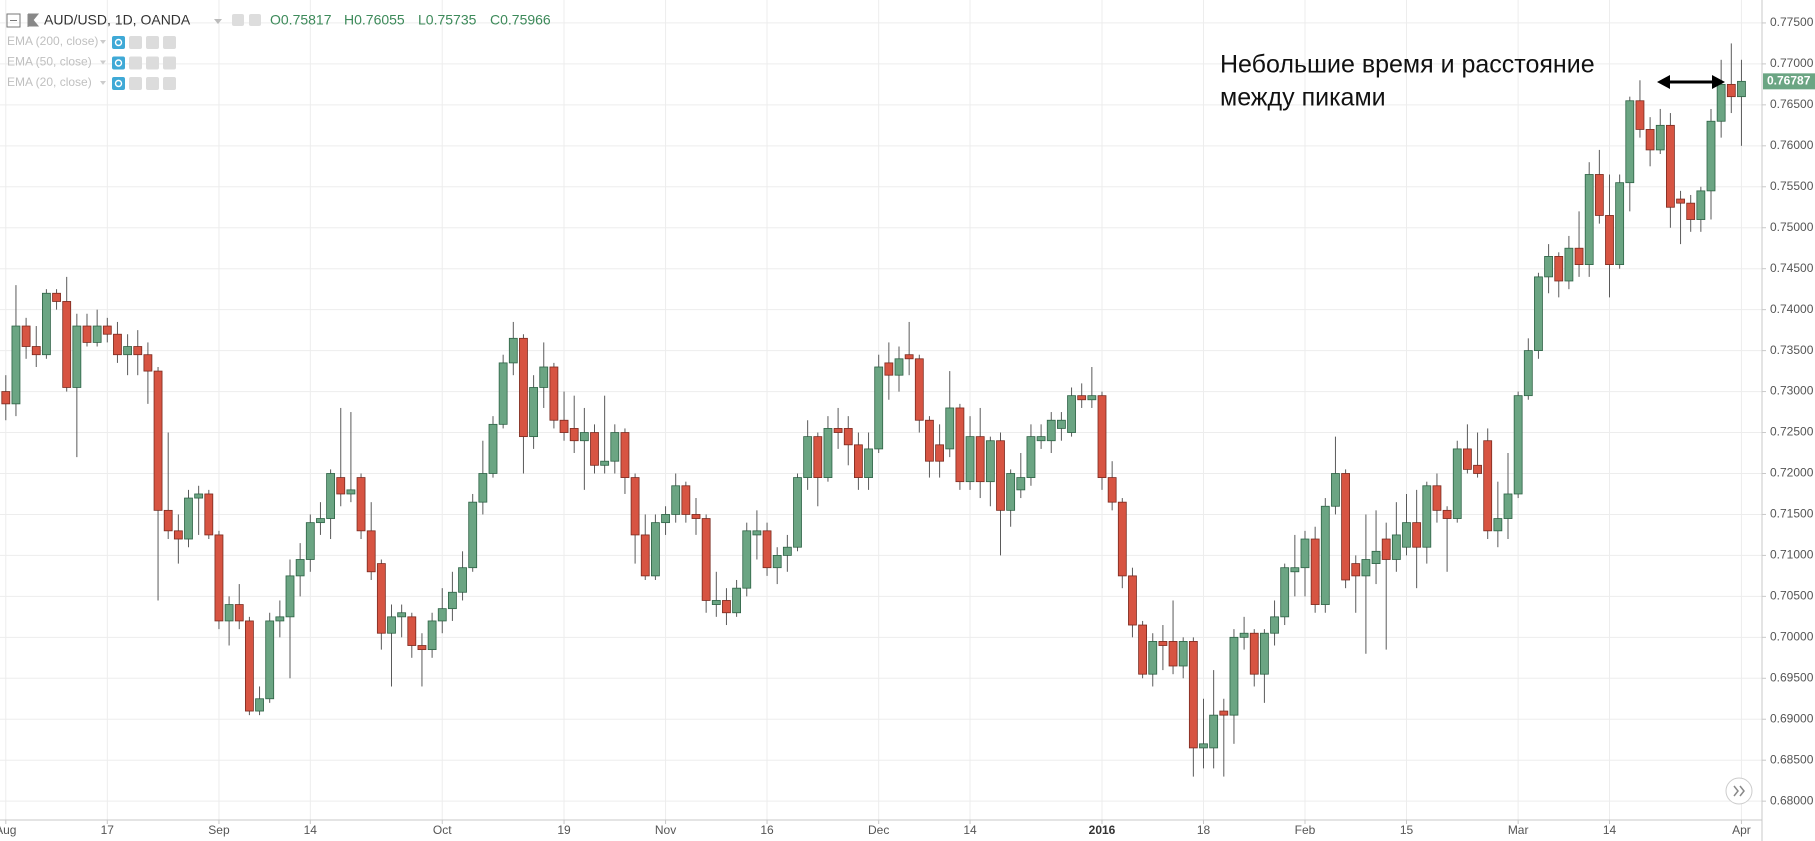 The height and width of the screenshot is (841, 1815). I want to click on high-value: H0.76055, so click(374, 20).